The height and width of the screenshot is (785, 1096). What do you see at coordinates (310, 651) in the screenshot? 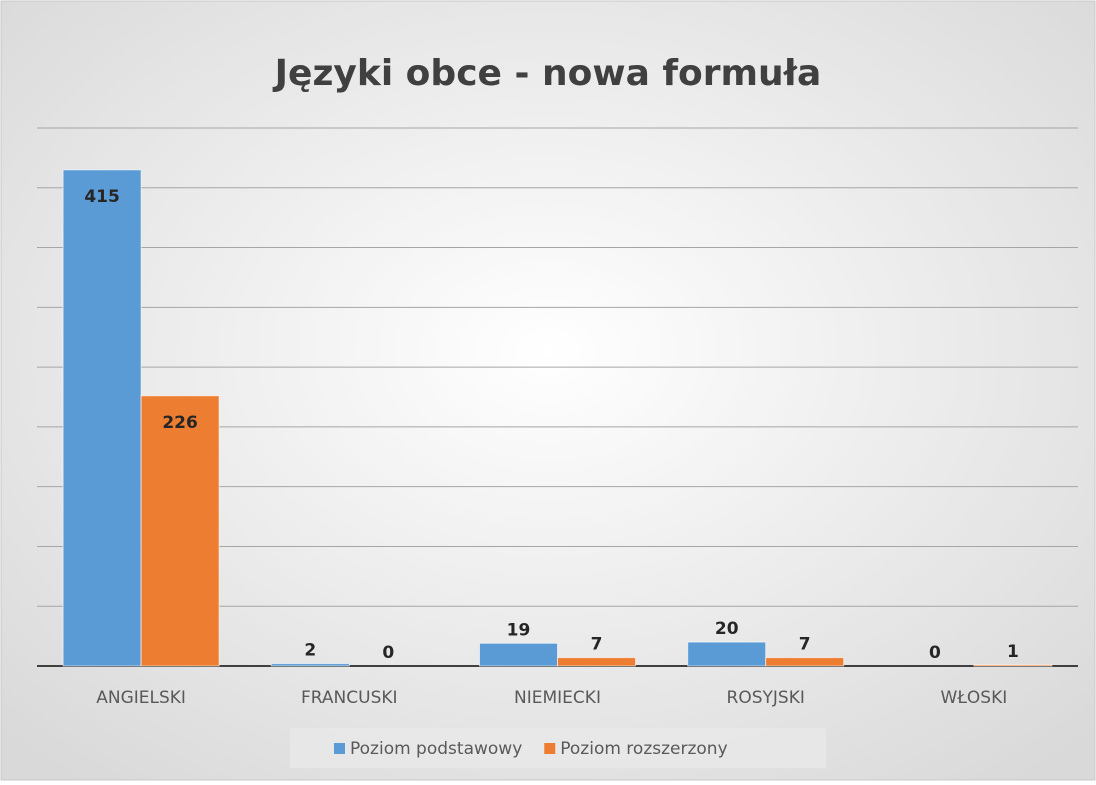
I see `data-label: 2` at bounding box center [310, 651].